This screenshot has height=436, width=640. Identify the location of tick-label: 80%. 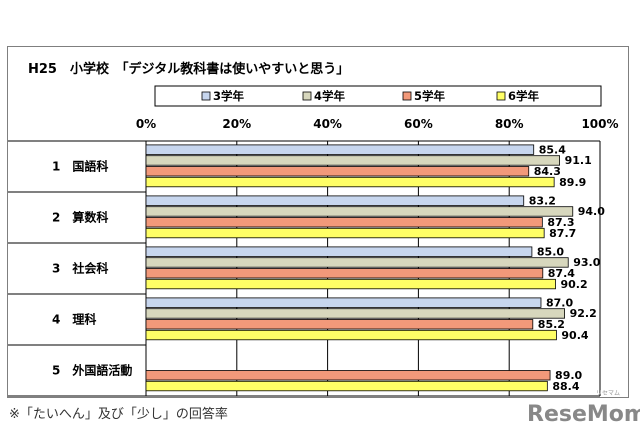
(509, 124).